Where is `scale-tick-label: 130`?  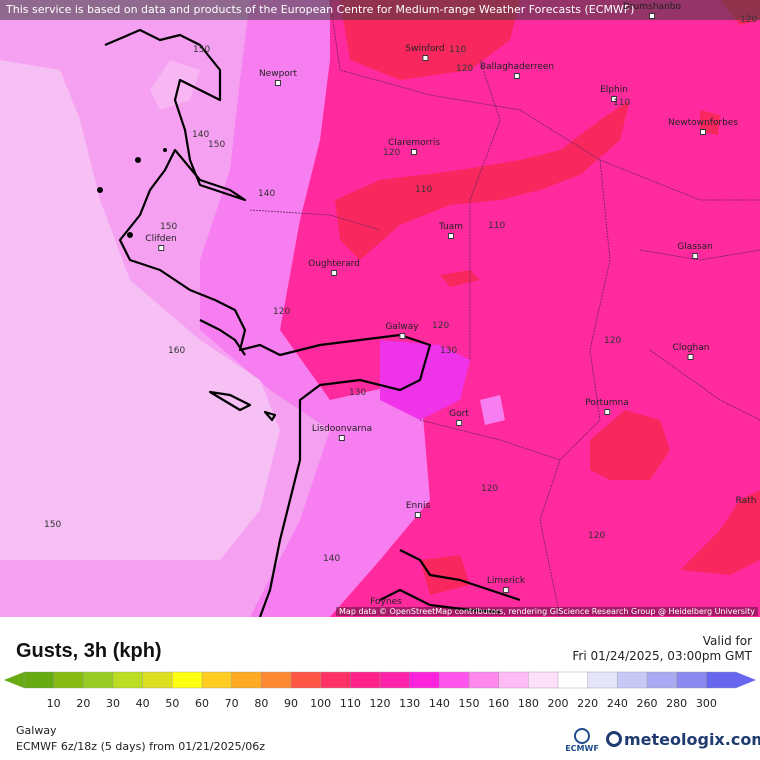 scale-tick-label: 130 is located at coordinates (410, 703).